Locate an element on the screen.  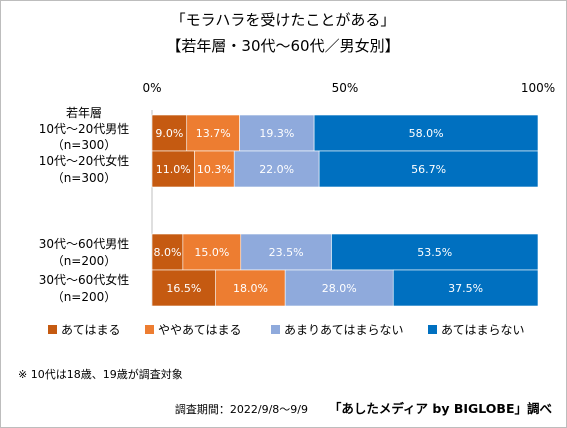
legend-label: あてはまらない is located at coordinates (483, 330).